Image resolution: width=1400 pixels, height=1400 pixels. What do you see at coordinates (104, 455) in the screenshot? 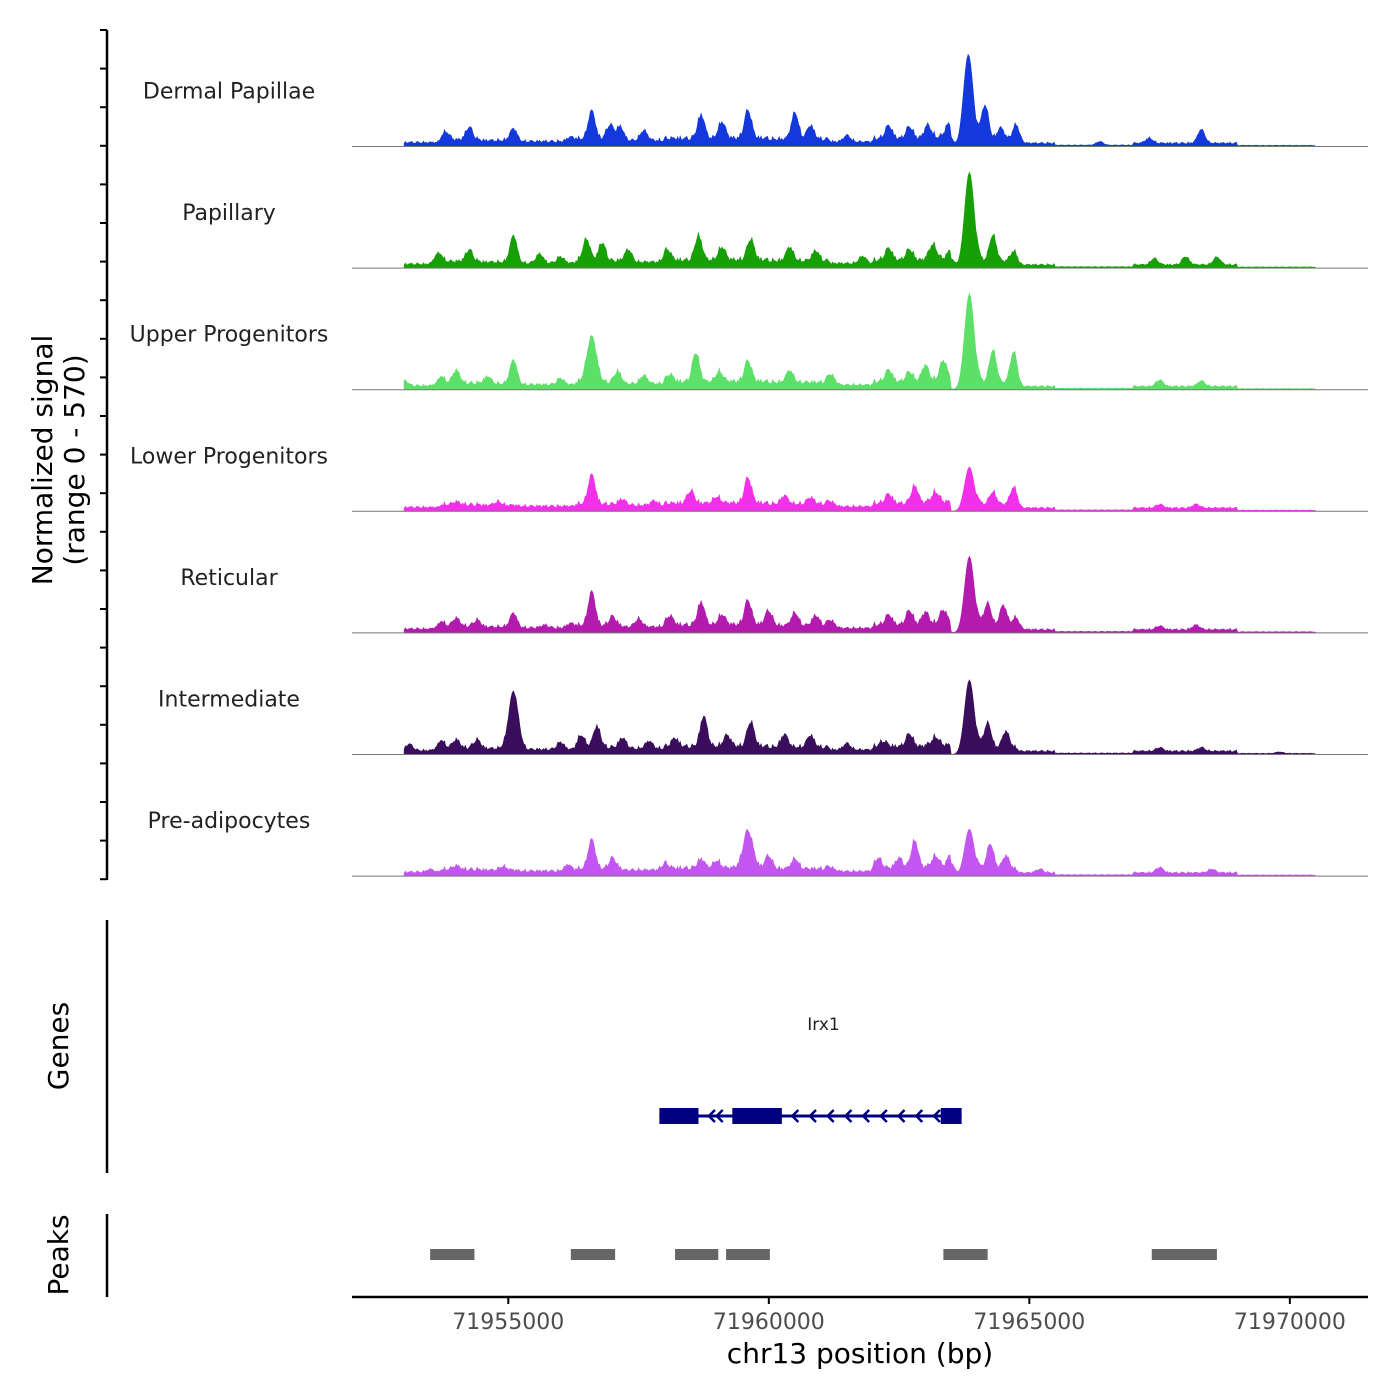
I see `signal-y-axis` at bounding box center [104, 455].